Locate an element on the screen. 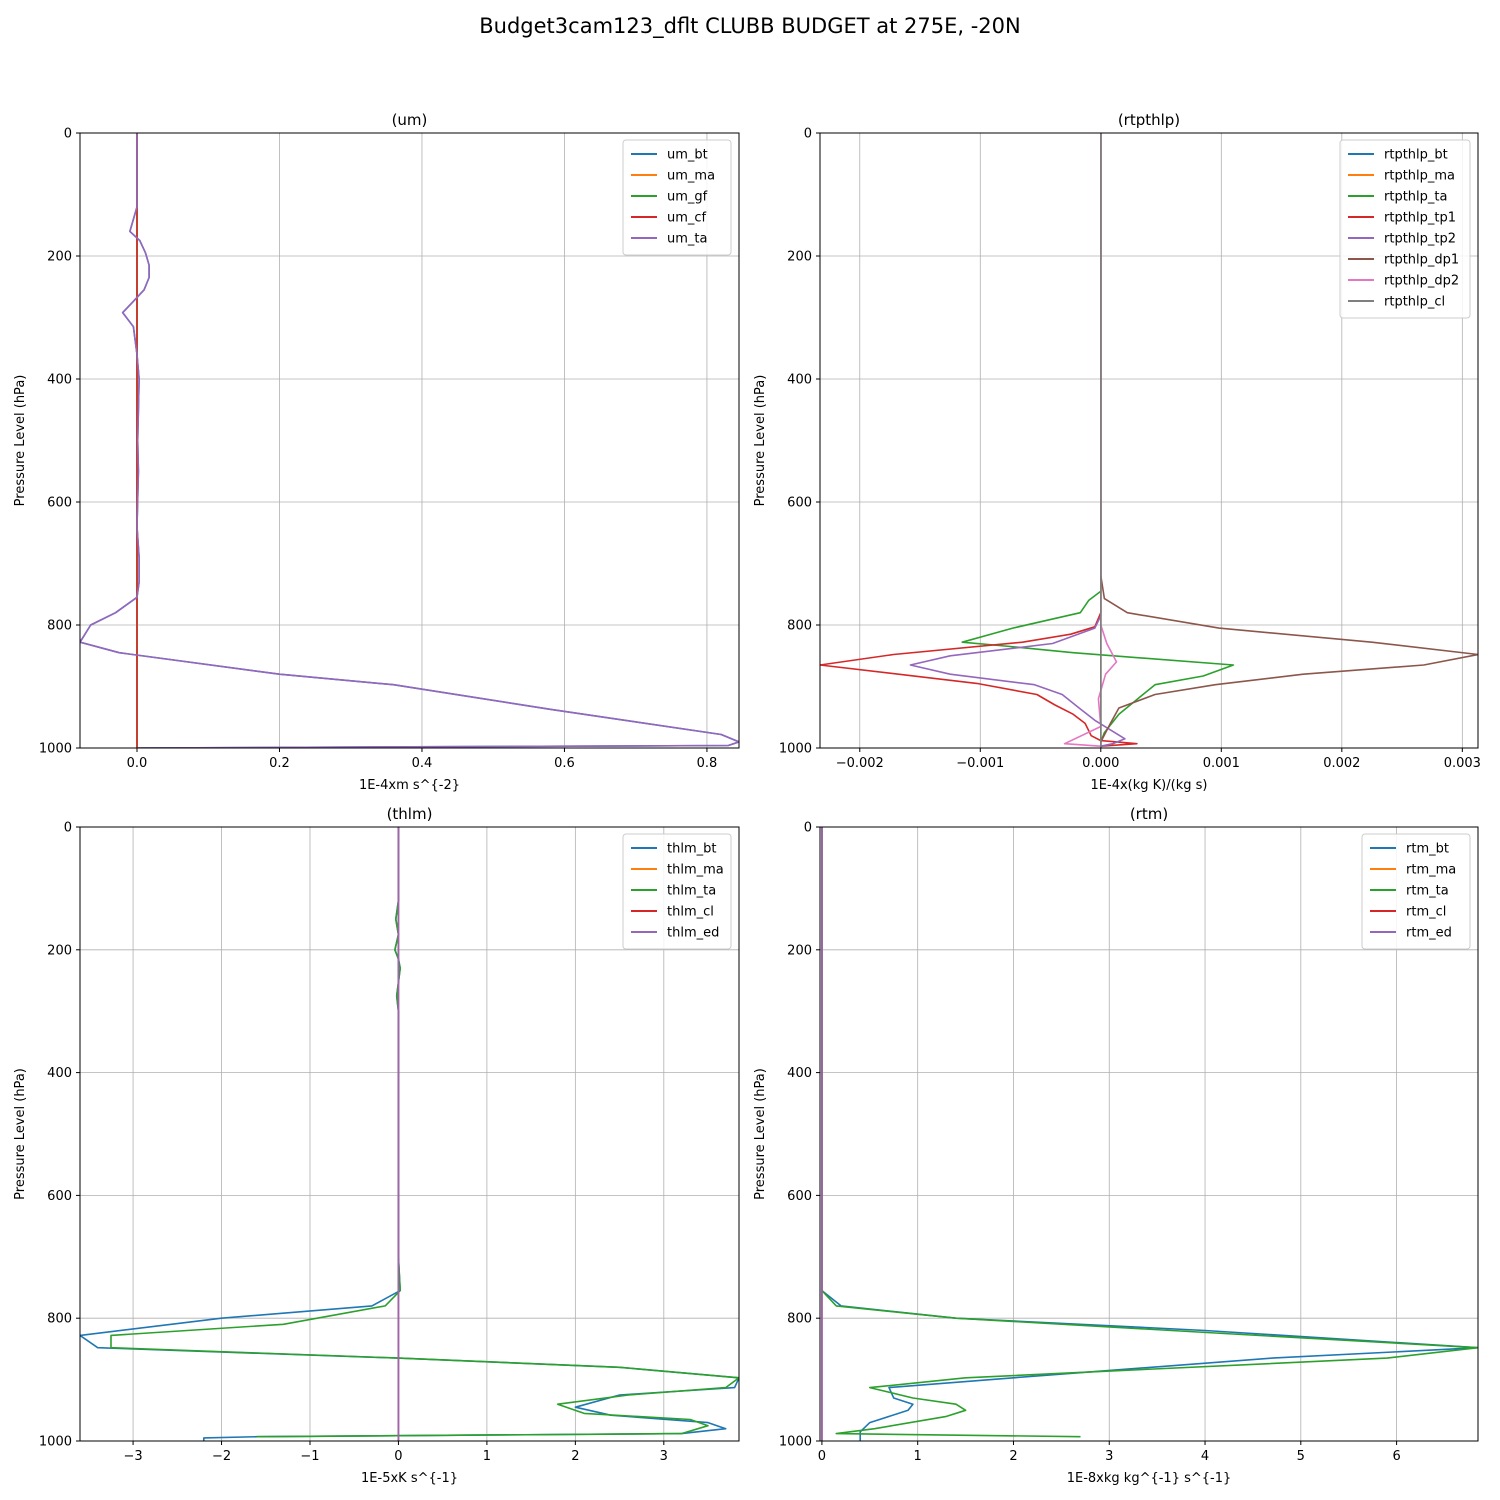 The width and height of the screenshot is (1500, 1500). series-line-rtpthlp_tp1 is located at coordinates (979, 440).